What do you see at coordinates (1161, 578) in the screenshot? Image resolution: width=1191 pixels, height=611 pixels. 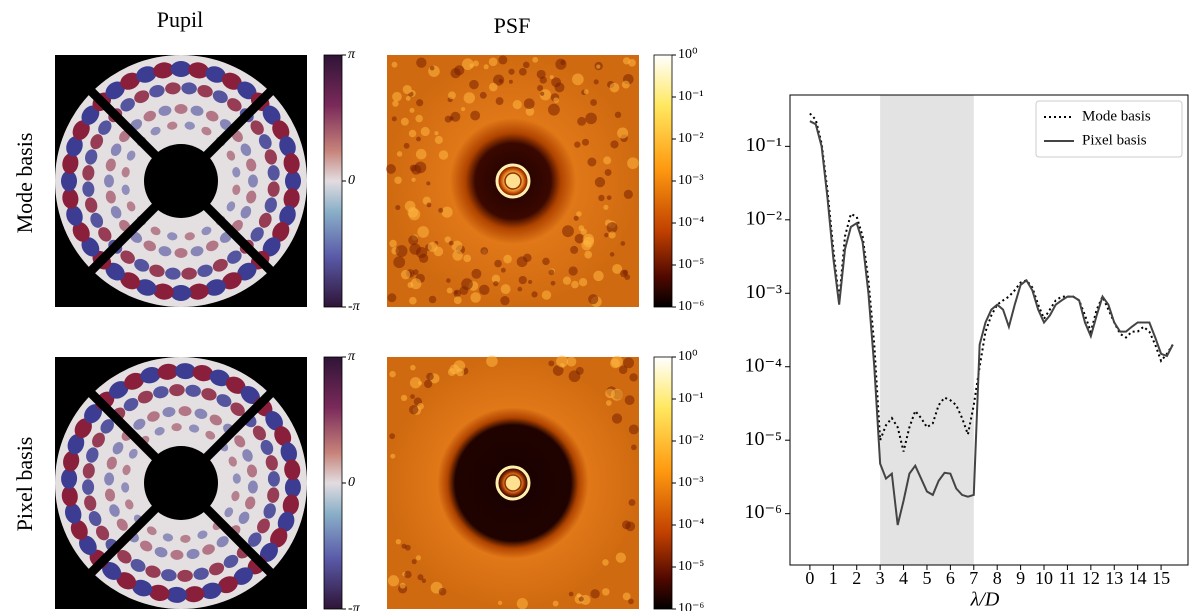 I see `x-tick-label: 15` at bounding box center [1161, 578].